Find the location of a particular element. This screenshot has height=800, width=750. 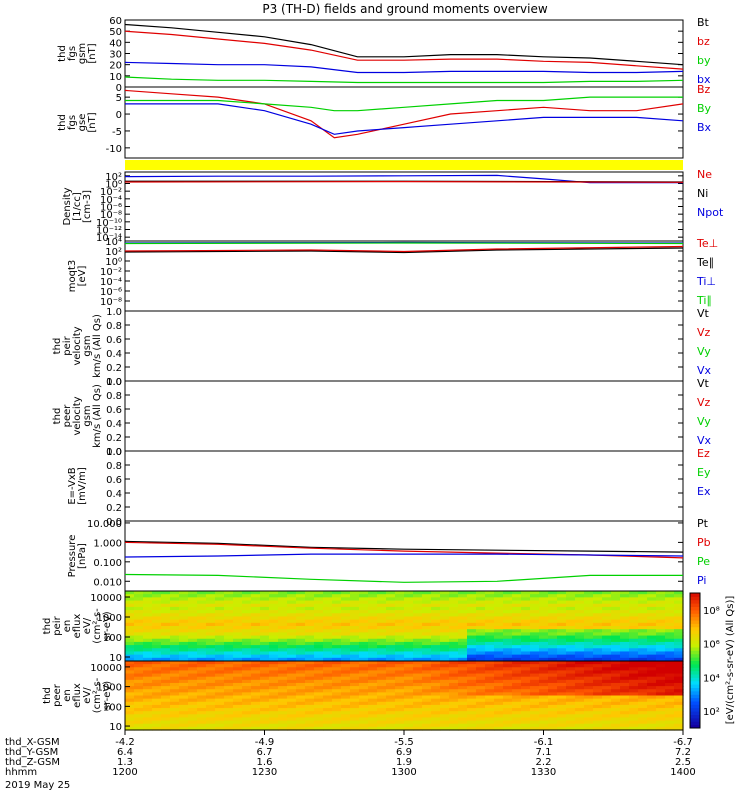

s2-image is located at coordinates (404, 696).